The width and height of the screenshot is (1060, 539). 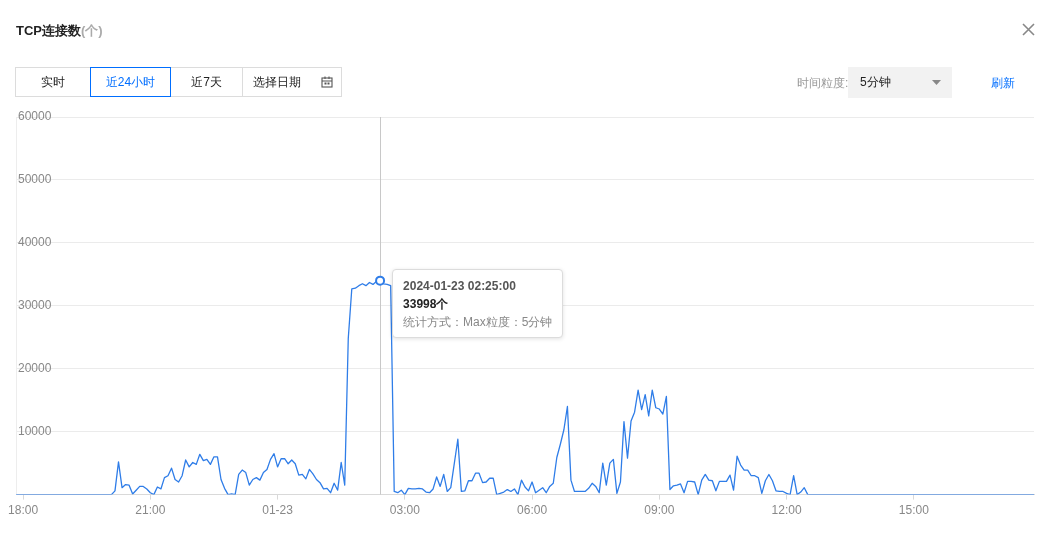 What do you see at coordinates (53, 82) in the screenshot?
I see `tab-button: 实时` at bounding box center [53, 82].